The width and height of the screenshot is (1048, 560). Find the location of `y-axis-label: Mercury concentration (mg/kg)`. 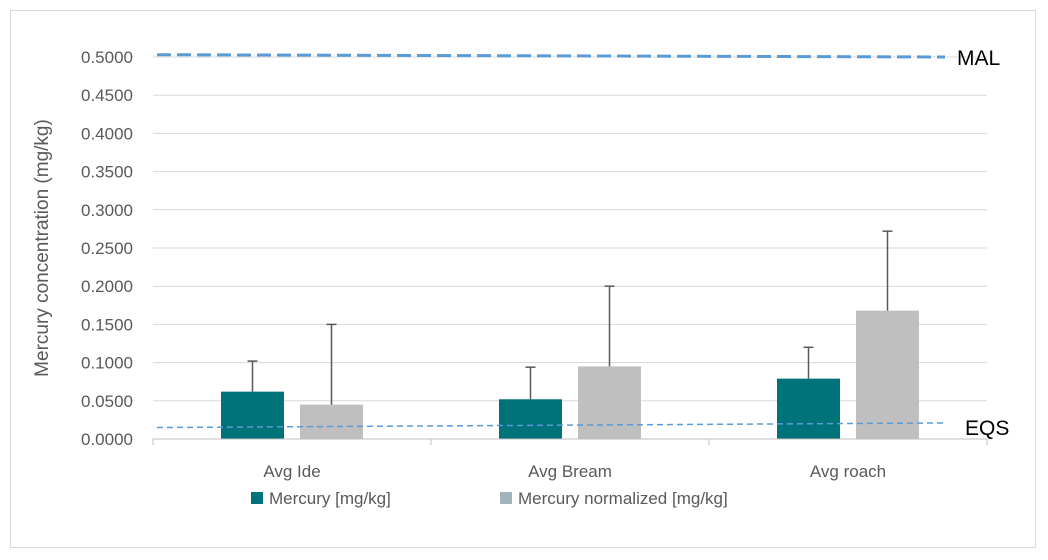

y-axis-label: Mercury concentration (mg/kg) is located at coordinates (42, 248).